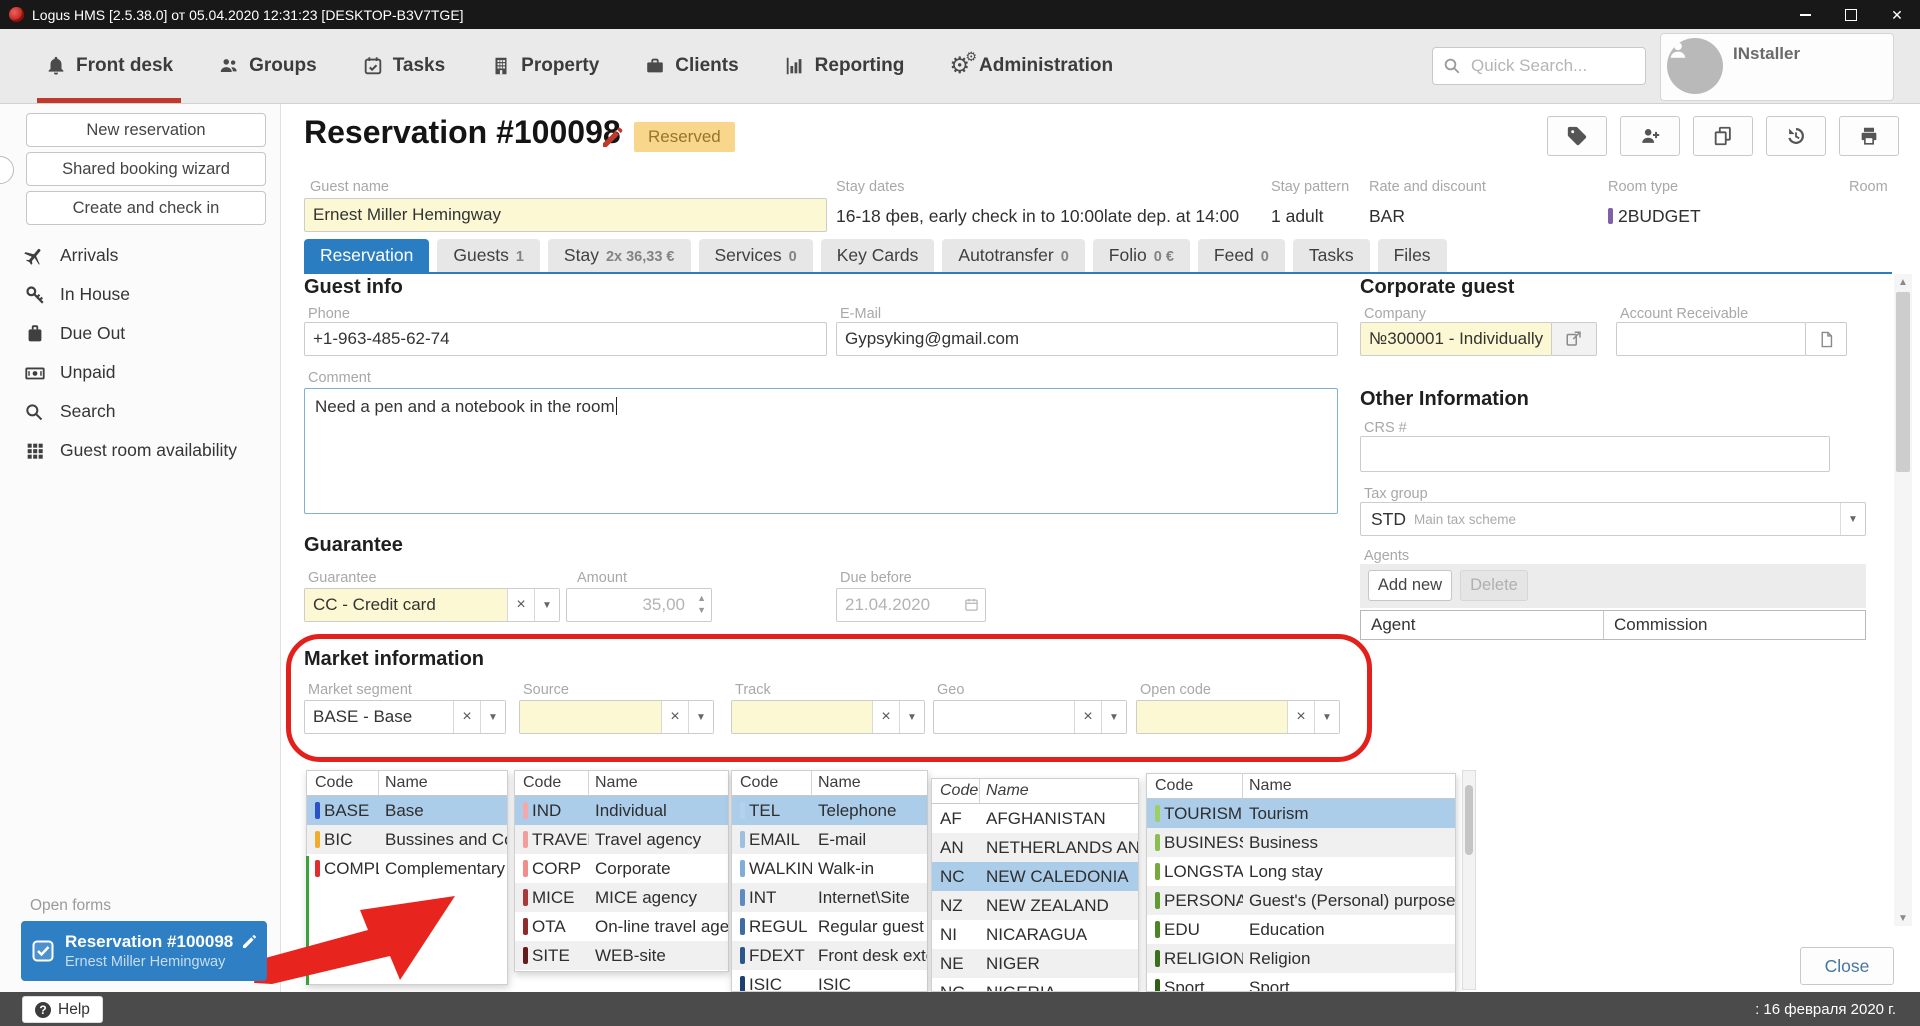 The height and width of the screenshot is (1026, 1920). Describe the element at coordinates (407, 868) in the screenshot. I see `lookup-row-compl: COMPL Complementary` at that location.